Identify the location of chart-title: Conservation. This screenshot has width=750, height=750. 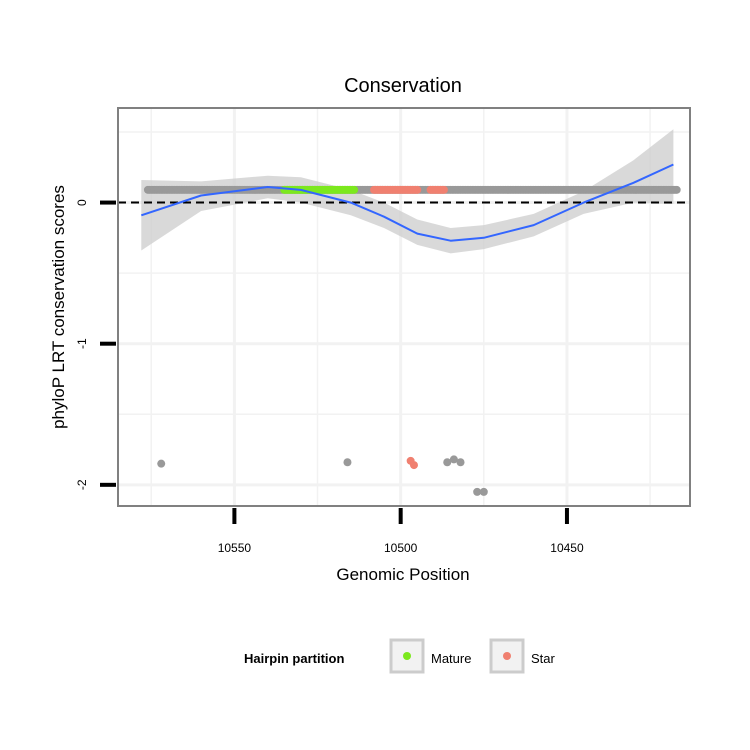
(403, 86).